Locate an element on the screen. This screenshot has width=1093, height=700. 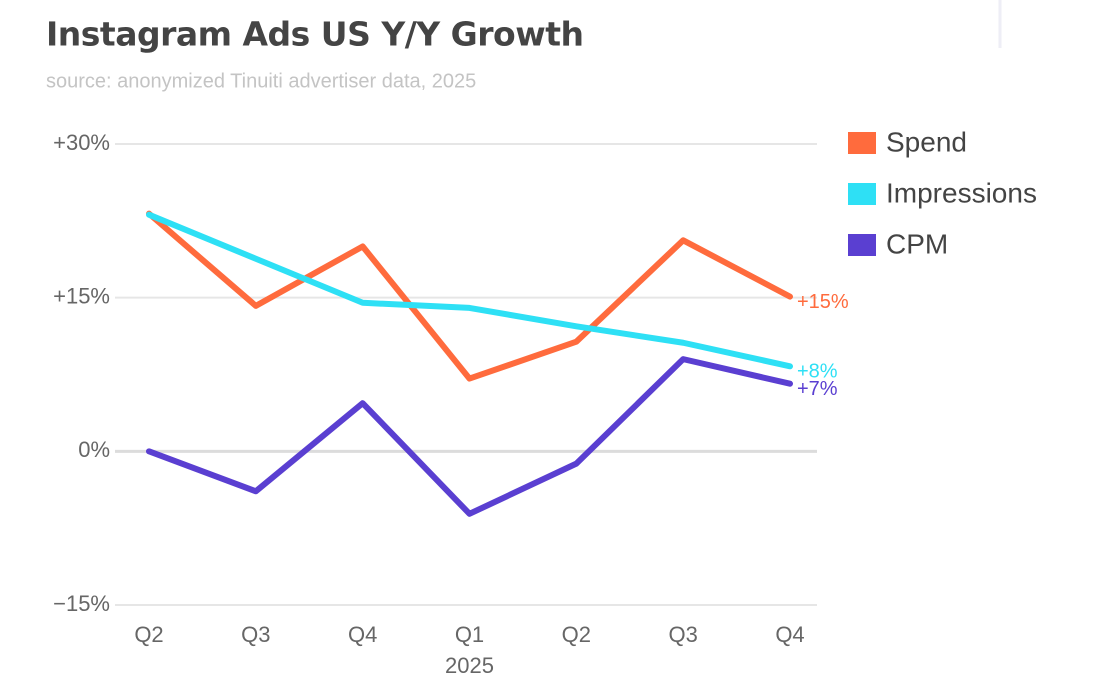
y-tick-label: +15% is located at coordinates (81, 295).